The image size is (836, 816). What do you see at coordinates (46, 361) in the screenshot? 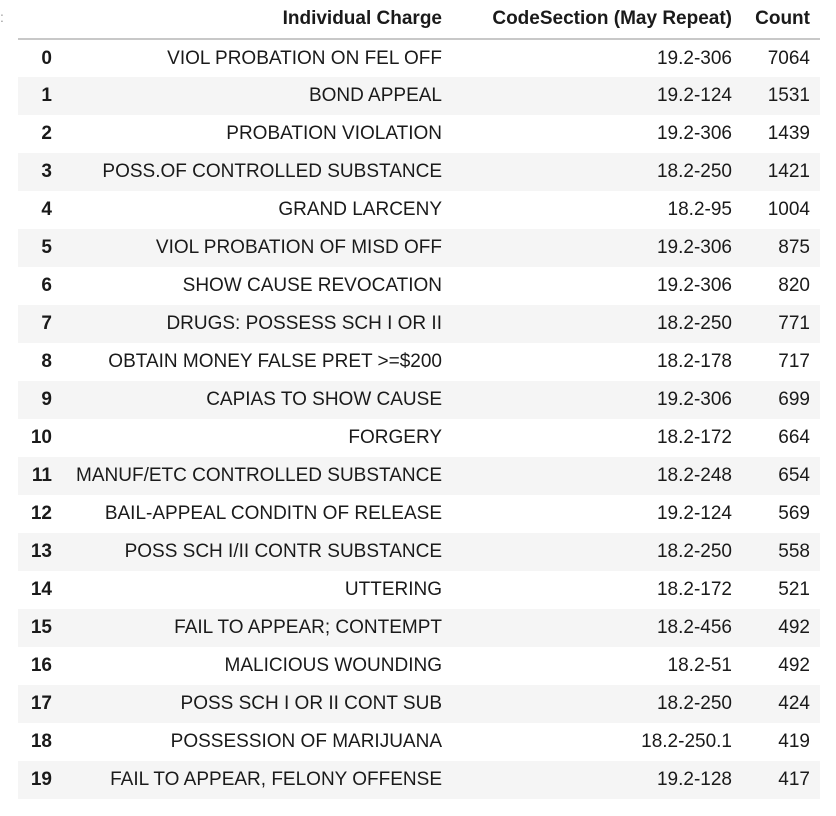
I see `row-index: 8` at bounding box center [46, 361].